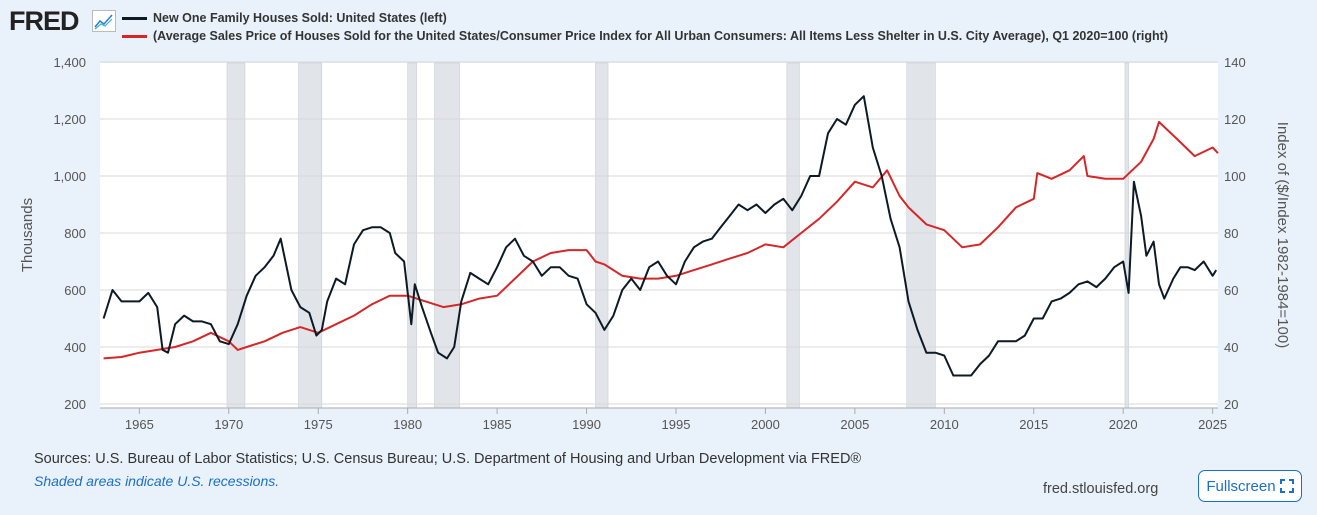  Describe the element at coordinates (75, 404) in the screenshot. I see `left-tick-label: 200` at that location.